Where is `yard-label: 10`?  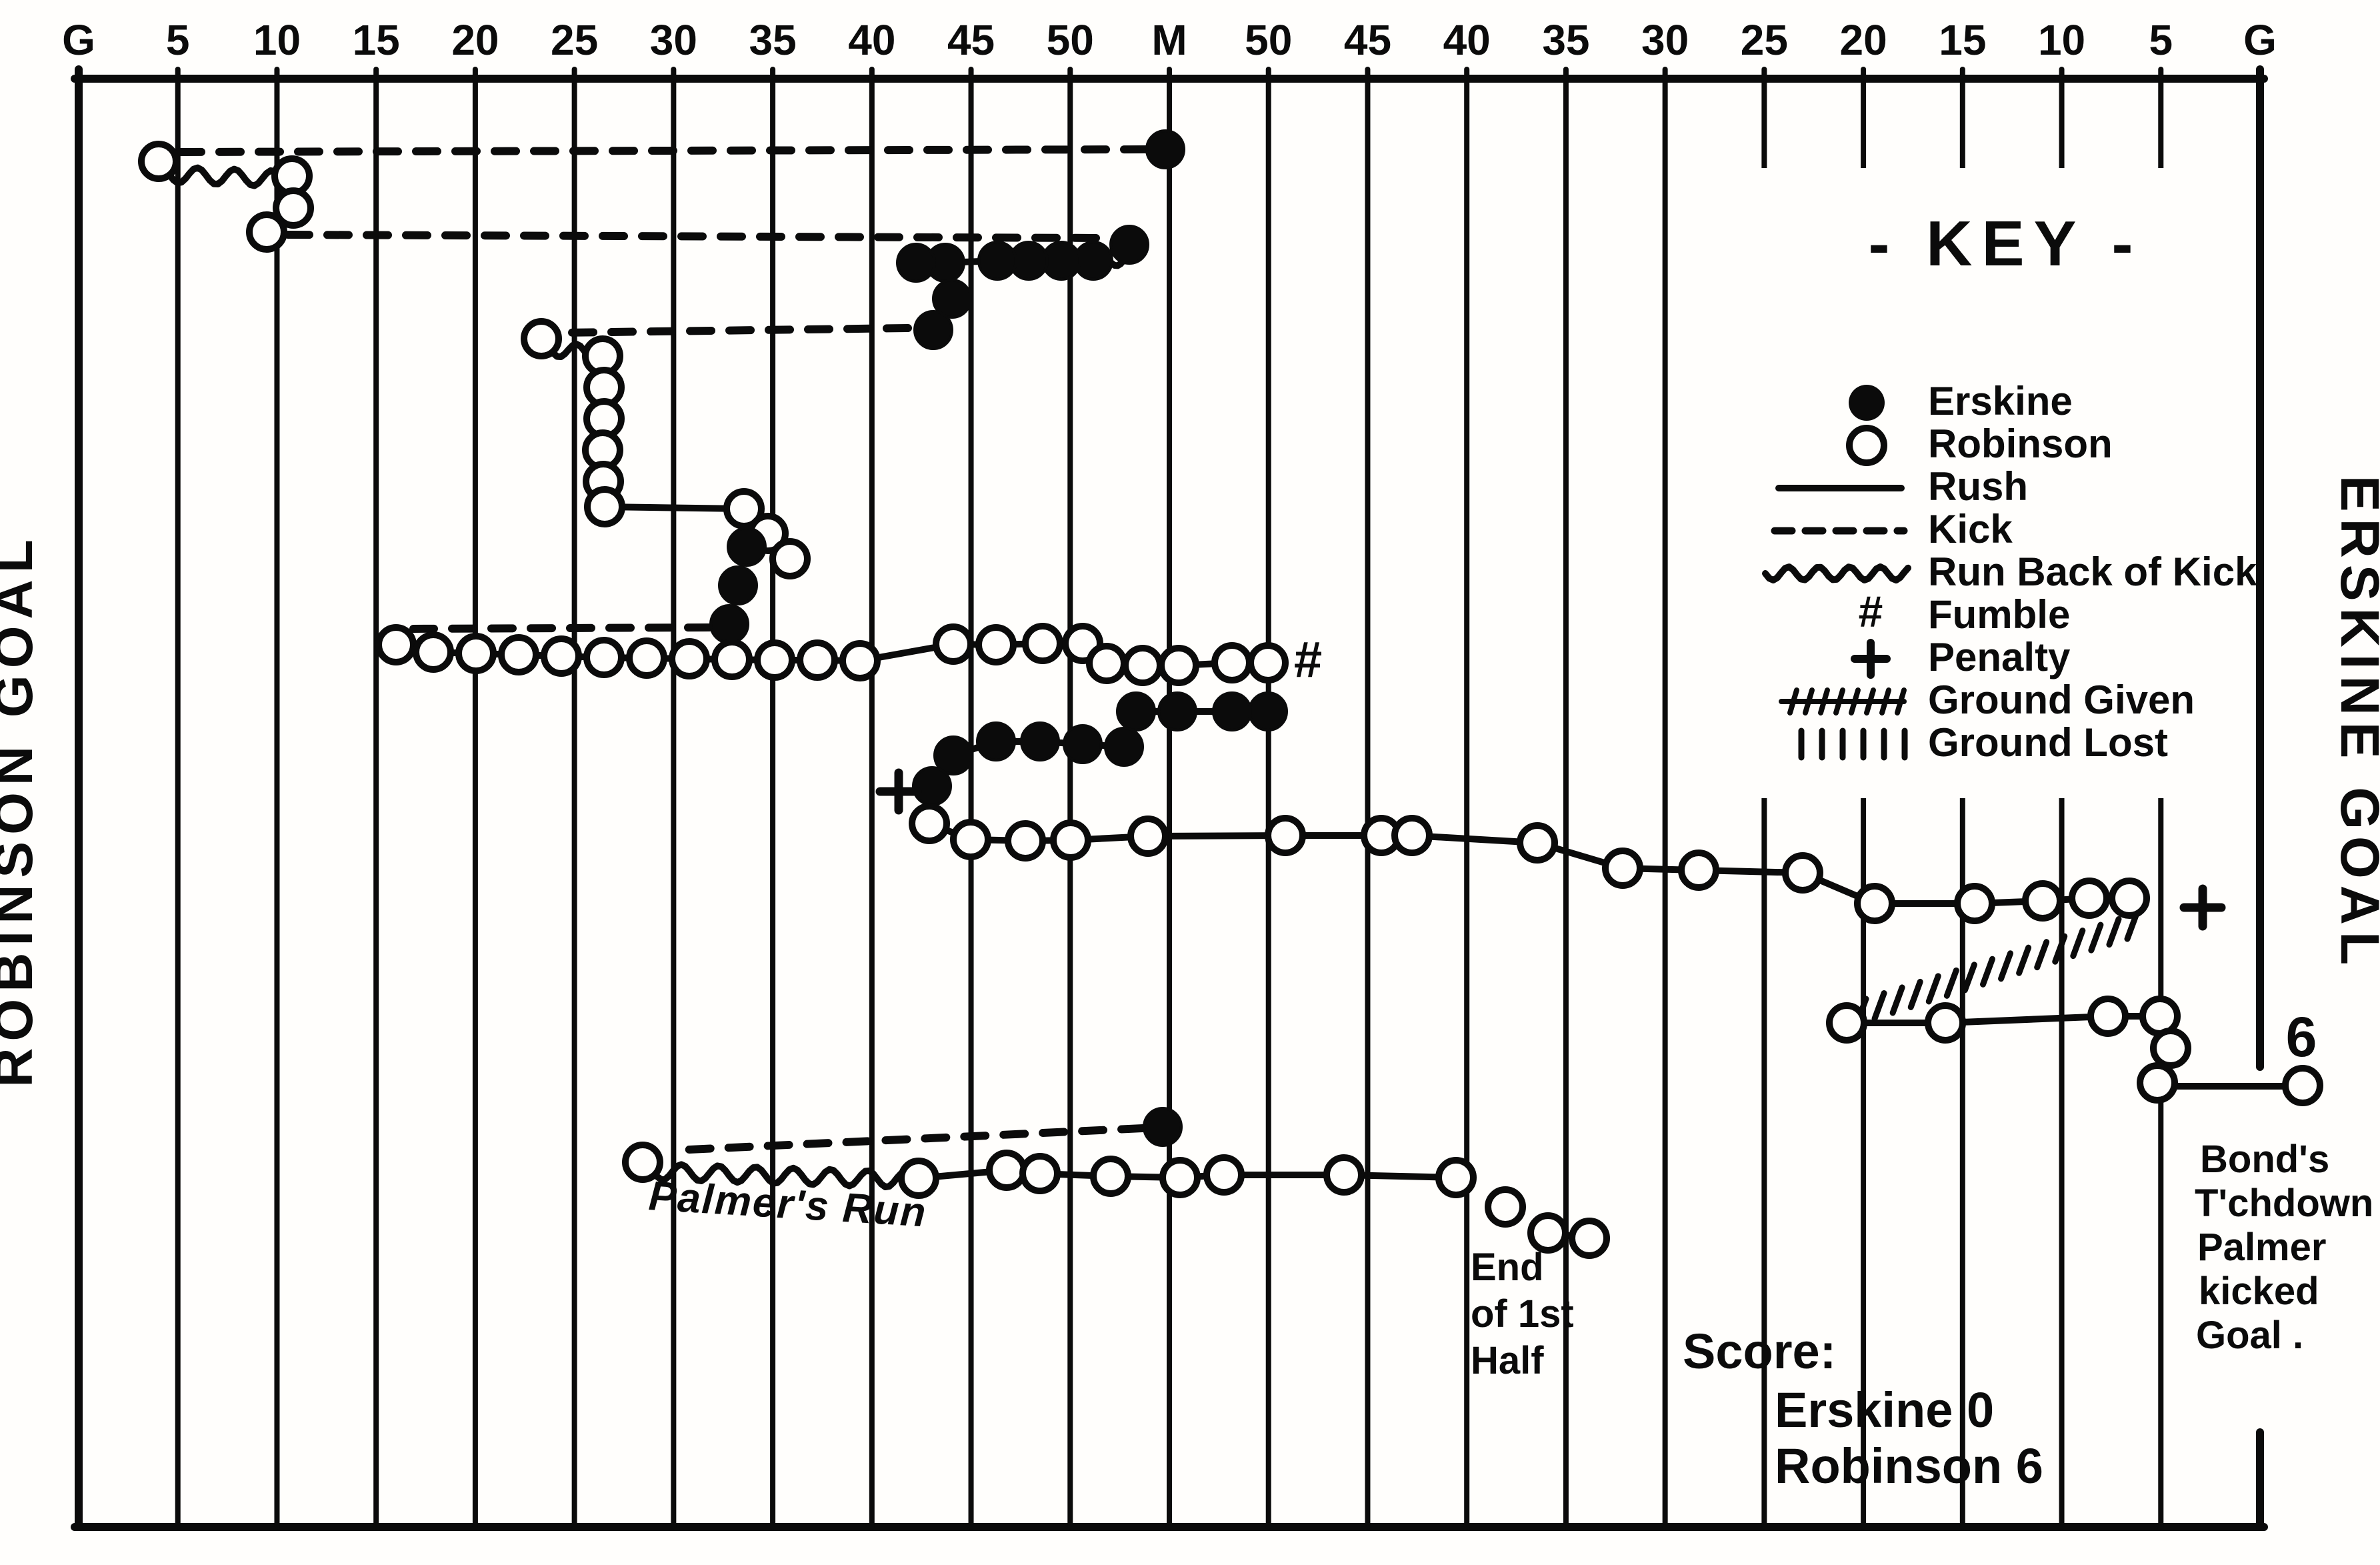 yard-label: 10 is located at coordinates (2061, 40).